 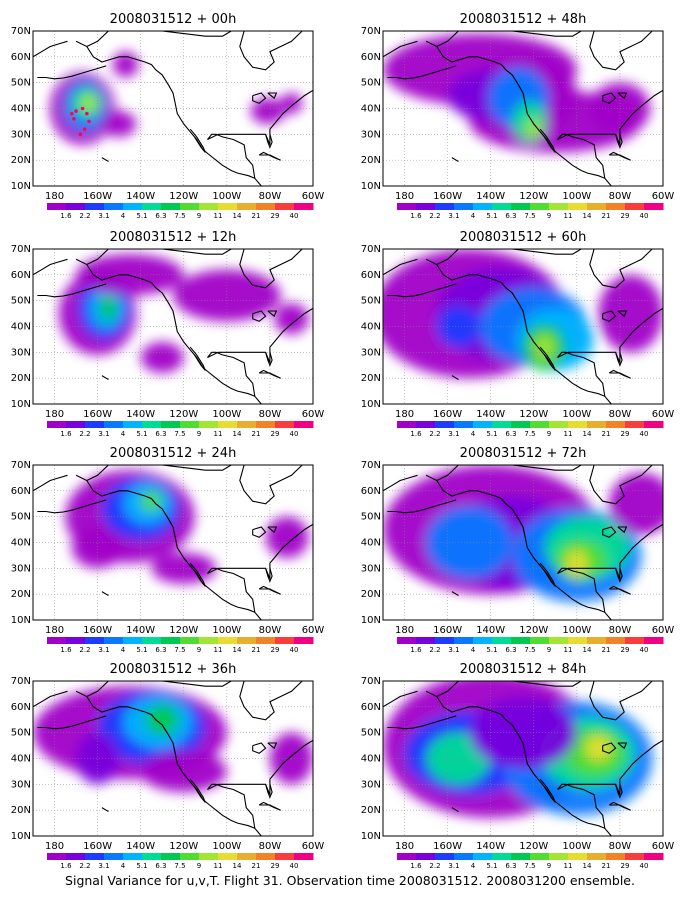 What do you see at coordinates (434, 216) in the screenshot?
I see `colorbar-label: 2.2` at bounding box center [434, 216].